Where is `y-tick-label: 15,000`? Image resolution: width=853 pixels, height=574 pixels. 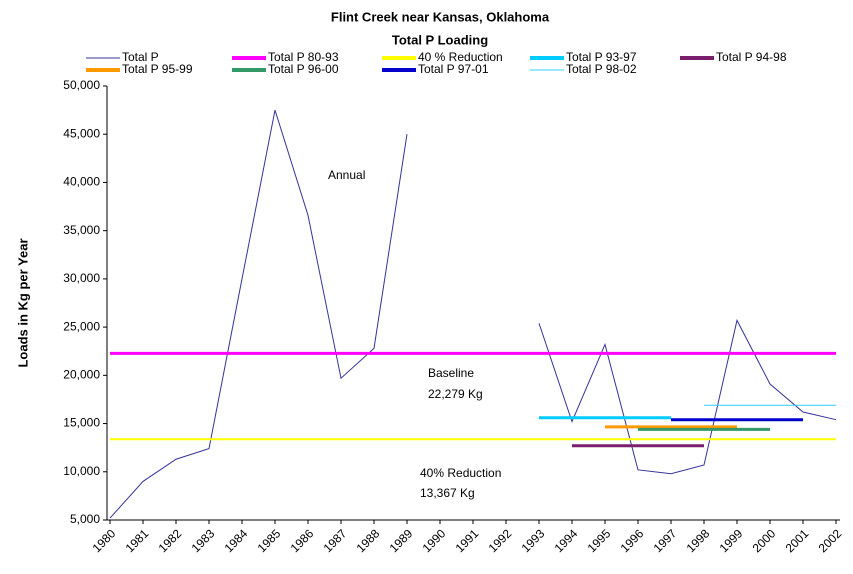
y-tick-label: 15,000 is located at coordinates (81, 423).